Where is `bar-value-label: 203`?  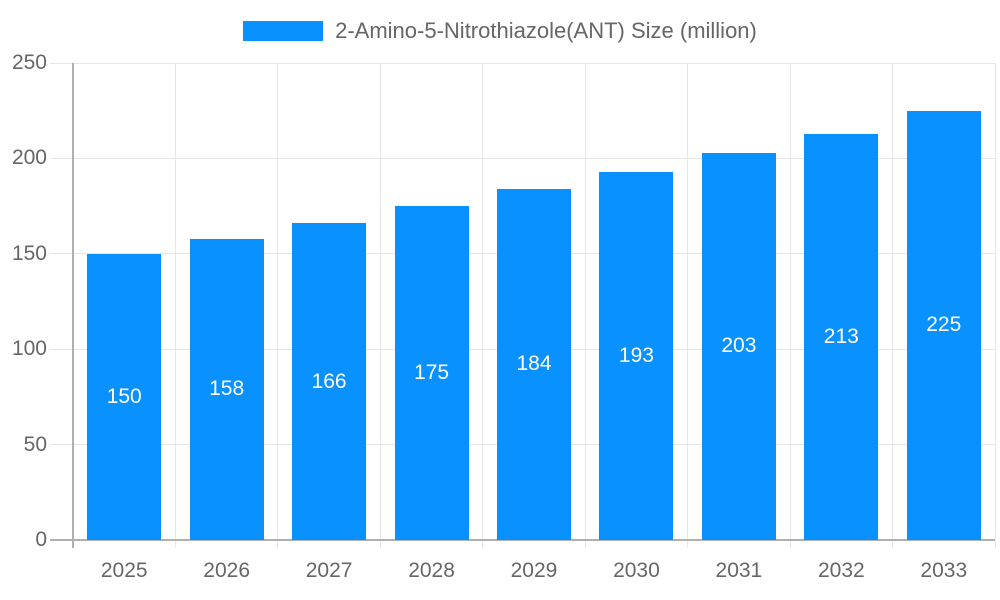
bar-value-label: 203 is located at coordinates (739, 346).